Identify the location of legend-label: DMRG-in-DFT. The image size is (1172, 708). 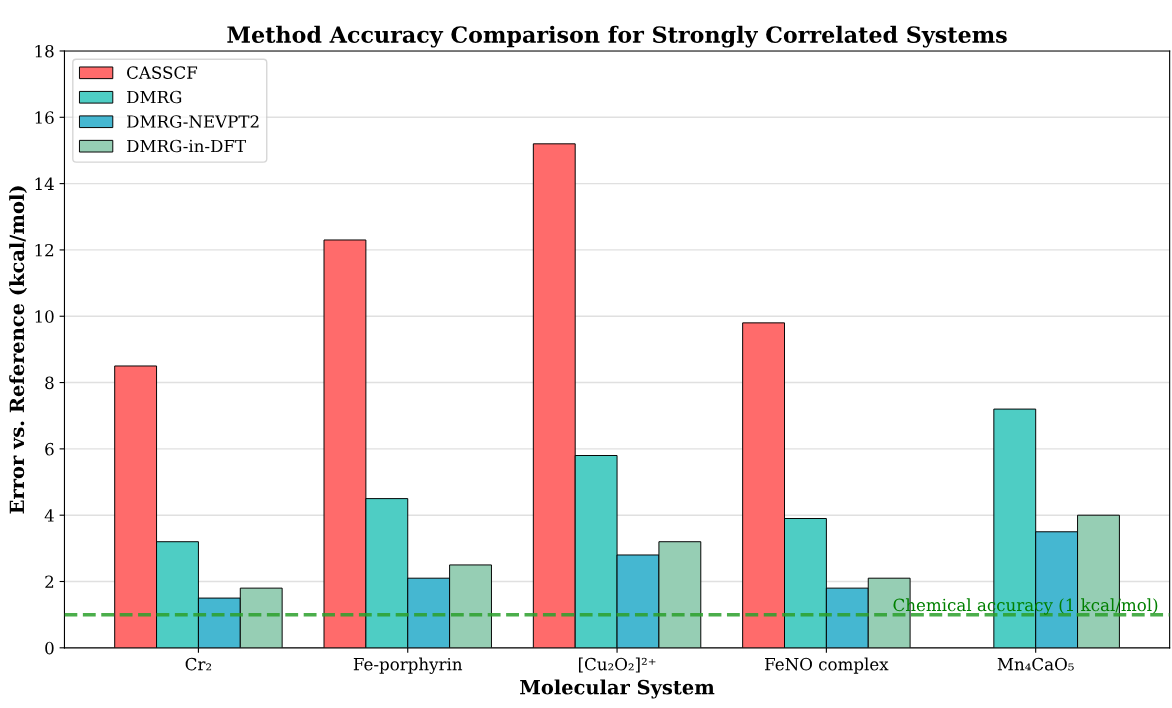
(186, 146).